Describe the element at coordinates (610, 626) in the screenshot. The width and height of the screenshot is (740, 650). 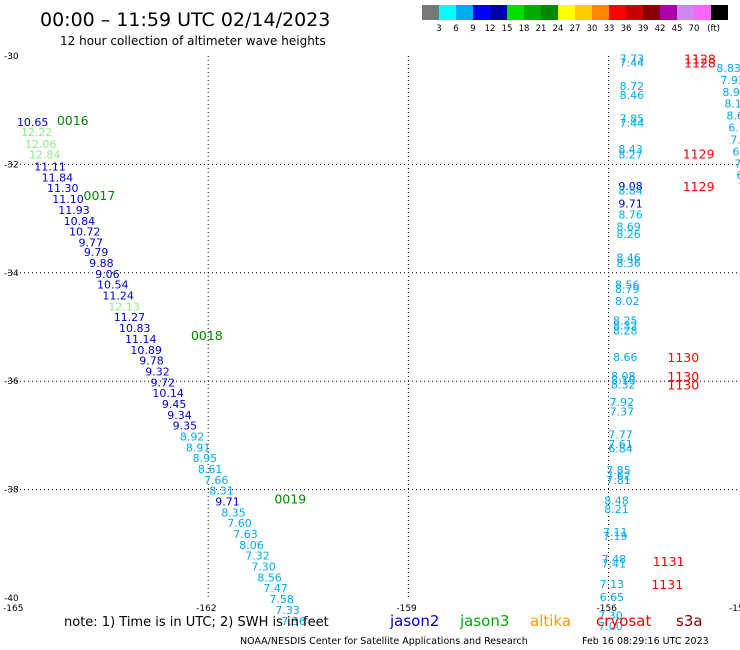
I see `swh-point: 7.00` at that location.